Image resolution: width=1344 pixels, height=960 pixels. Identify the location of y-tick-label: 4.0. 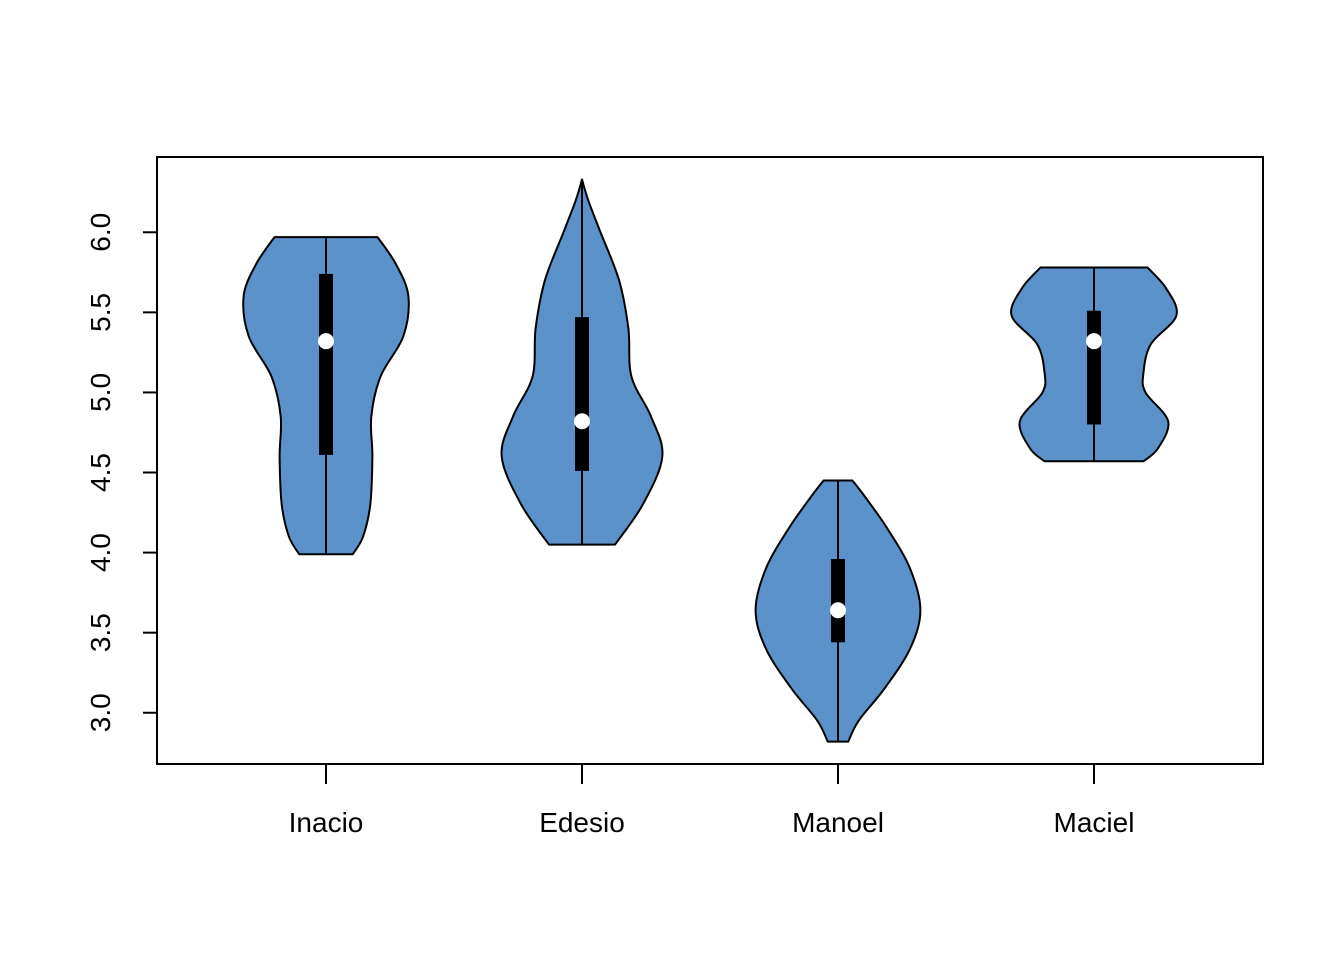
(100, 552).